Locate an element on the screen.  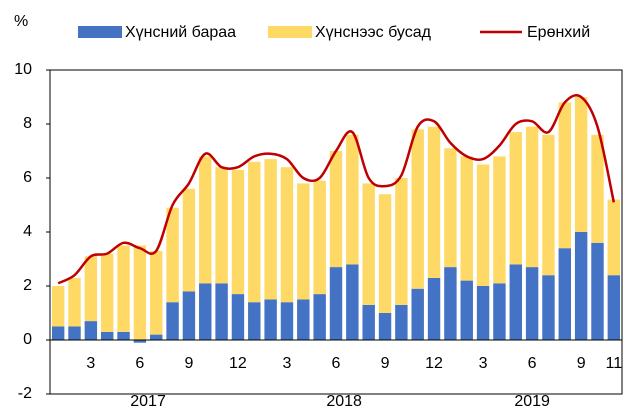
y-unit: % is located at coordinates (21, 21).